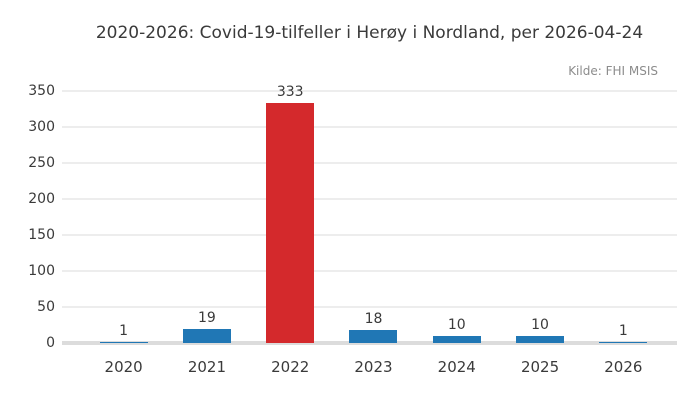  What do you see at coordinates (206, 336) in the screenshot?
I see `bar-2021` at bounding box center [206, 336].